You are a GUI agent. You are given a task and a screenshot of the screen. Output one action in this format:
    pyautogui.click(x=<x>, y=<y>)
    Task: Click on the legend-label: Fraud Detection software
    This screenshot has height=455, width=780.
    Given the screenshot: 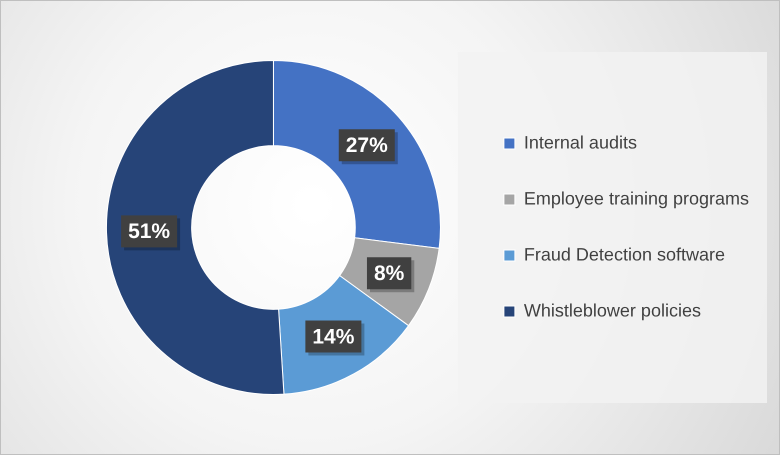 What is the action you would take?
    pyautogui.click(x=624, y=254)
    